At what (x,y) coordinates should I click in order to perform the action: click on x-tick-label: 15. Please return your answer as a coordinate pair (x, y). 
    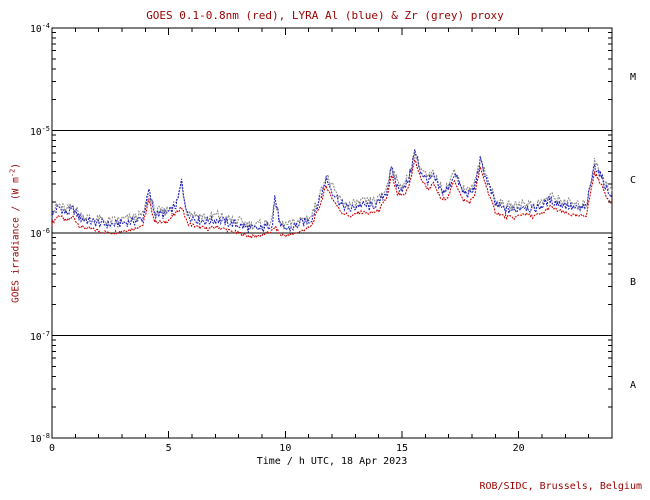
    Looking at the image, I should click on (402, 448).